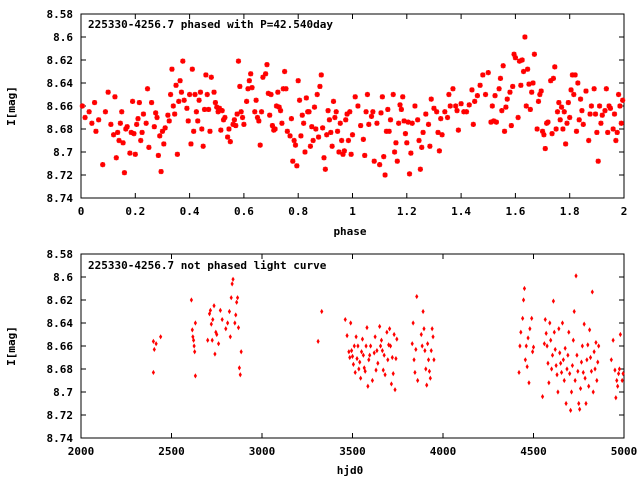  What do you see at coordinates (207, 265) in the screenshot?
I see `unphased-chart-title: 225330-4256.7 not phased light curve` at bounding box center [207, 265].